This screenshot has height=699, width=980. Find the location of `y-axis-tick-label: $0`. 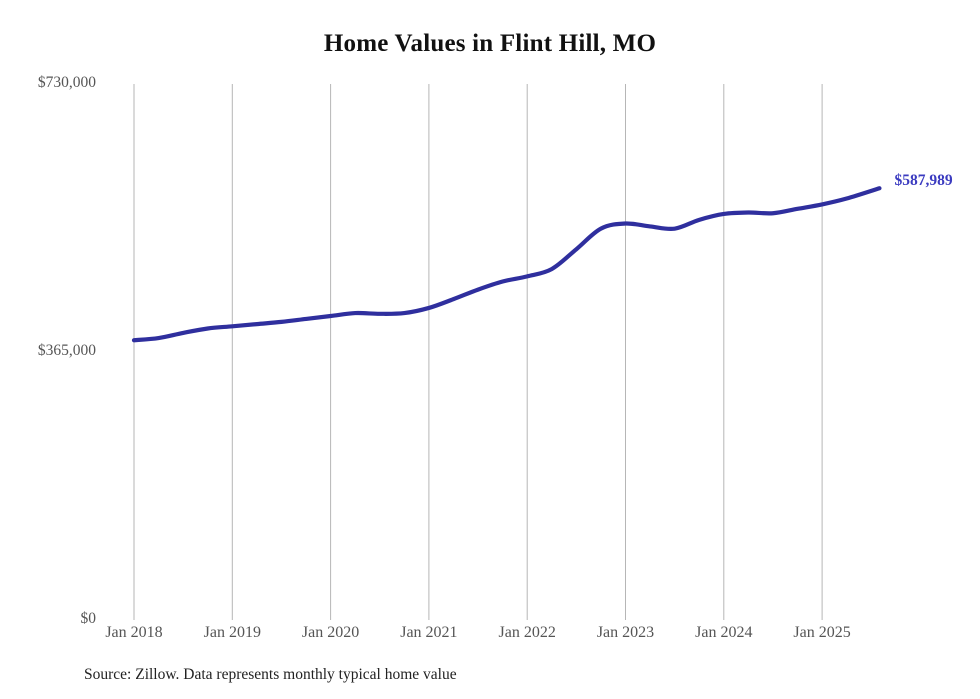

y-axis-tick-label: $0 is located at coordinates (88, 618).